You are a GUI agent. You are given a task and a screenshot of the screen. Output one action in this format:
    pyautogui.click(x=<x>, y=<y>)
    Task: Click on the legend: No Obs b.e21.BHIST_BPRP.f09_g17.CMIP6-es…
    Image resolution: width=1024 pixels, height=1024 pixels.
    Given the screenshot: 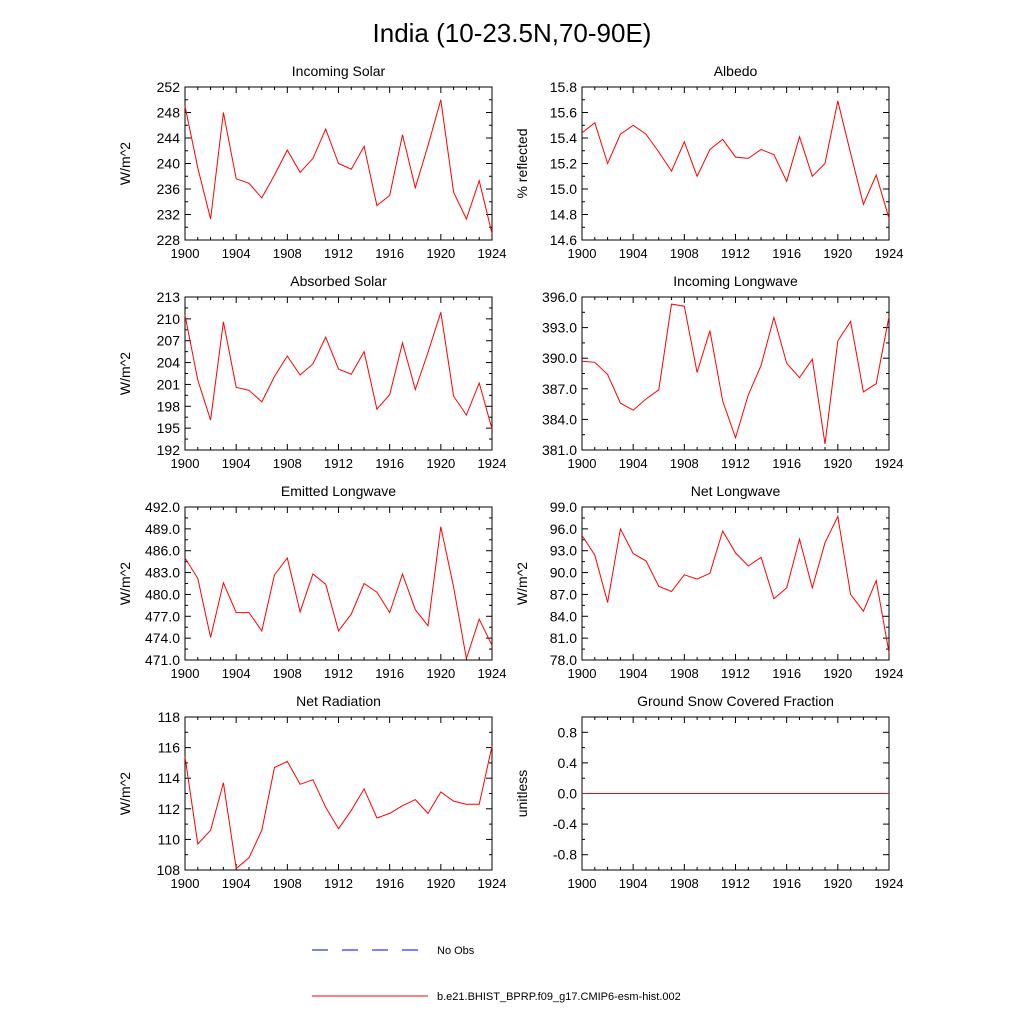 What is the action you would take?
    pyautogui.click(x=496, y=974)
    